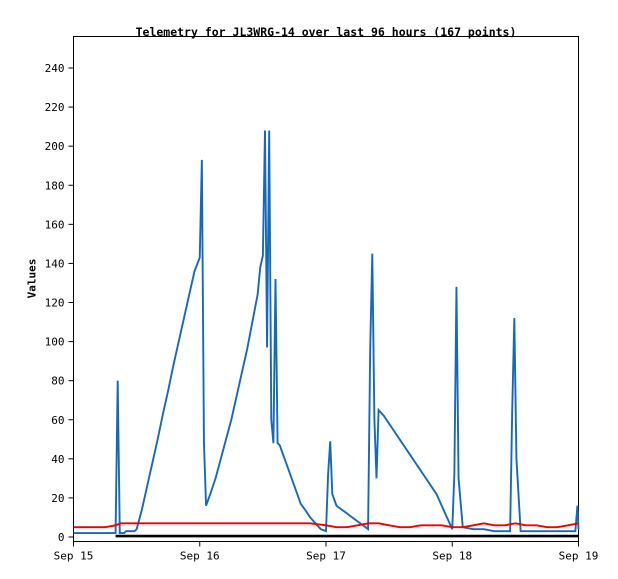  Describe the element at coordinates (57, 459) in the screenshot. I see `y-tick-label: 40` at that location.